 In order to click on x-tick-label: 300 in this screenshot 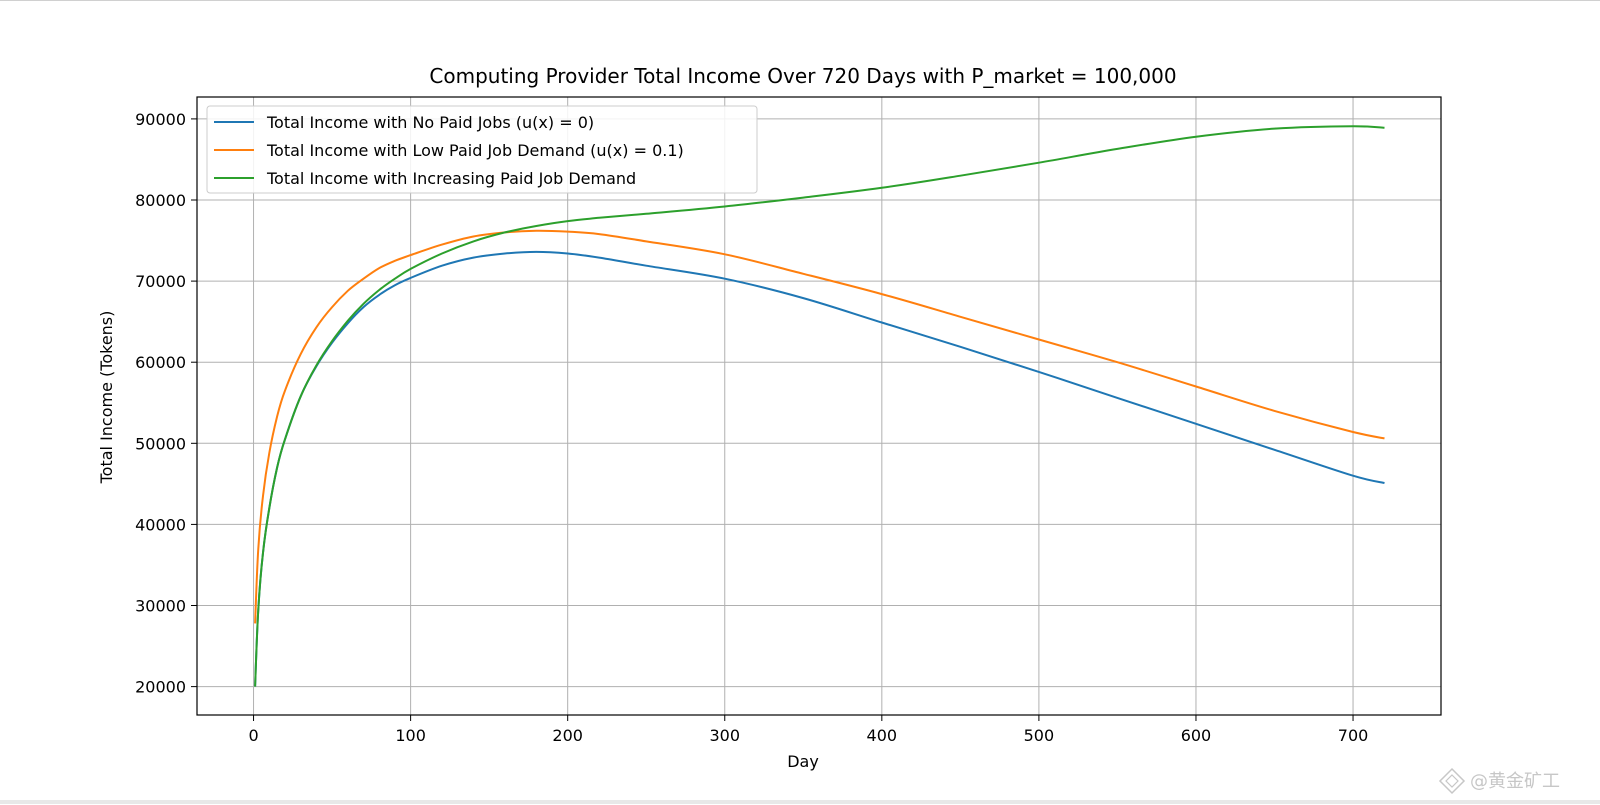, I will do `click(724, 735)`.